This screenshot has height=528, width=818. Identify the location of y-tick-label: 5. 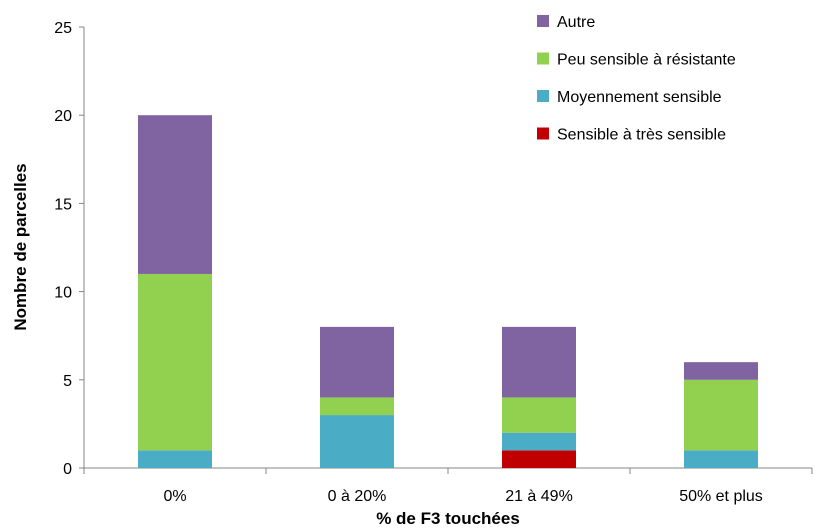
(67, 381).